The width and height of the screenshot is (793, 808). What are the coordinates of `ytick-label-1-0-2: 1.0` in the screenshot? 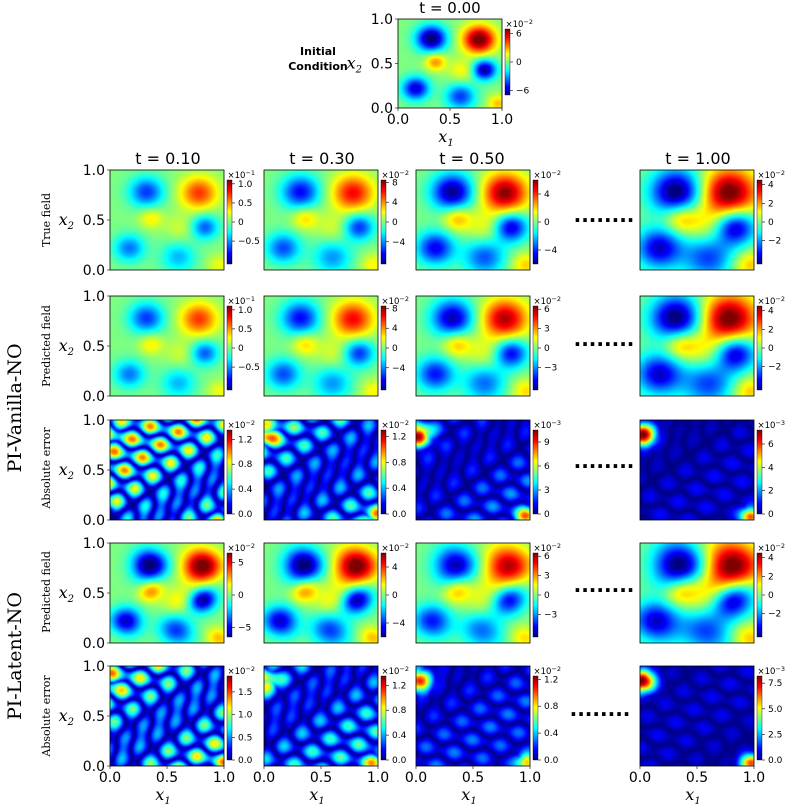 It's located at (94, 297).